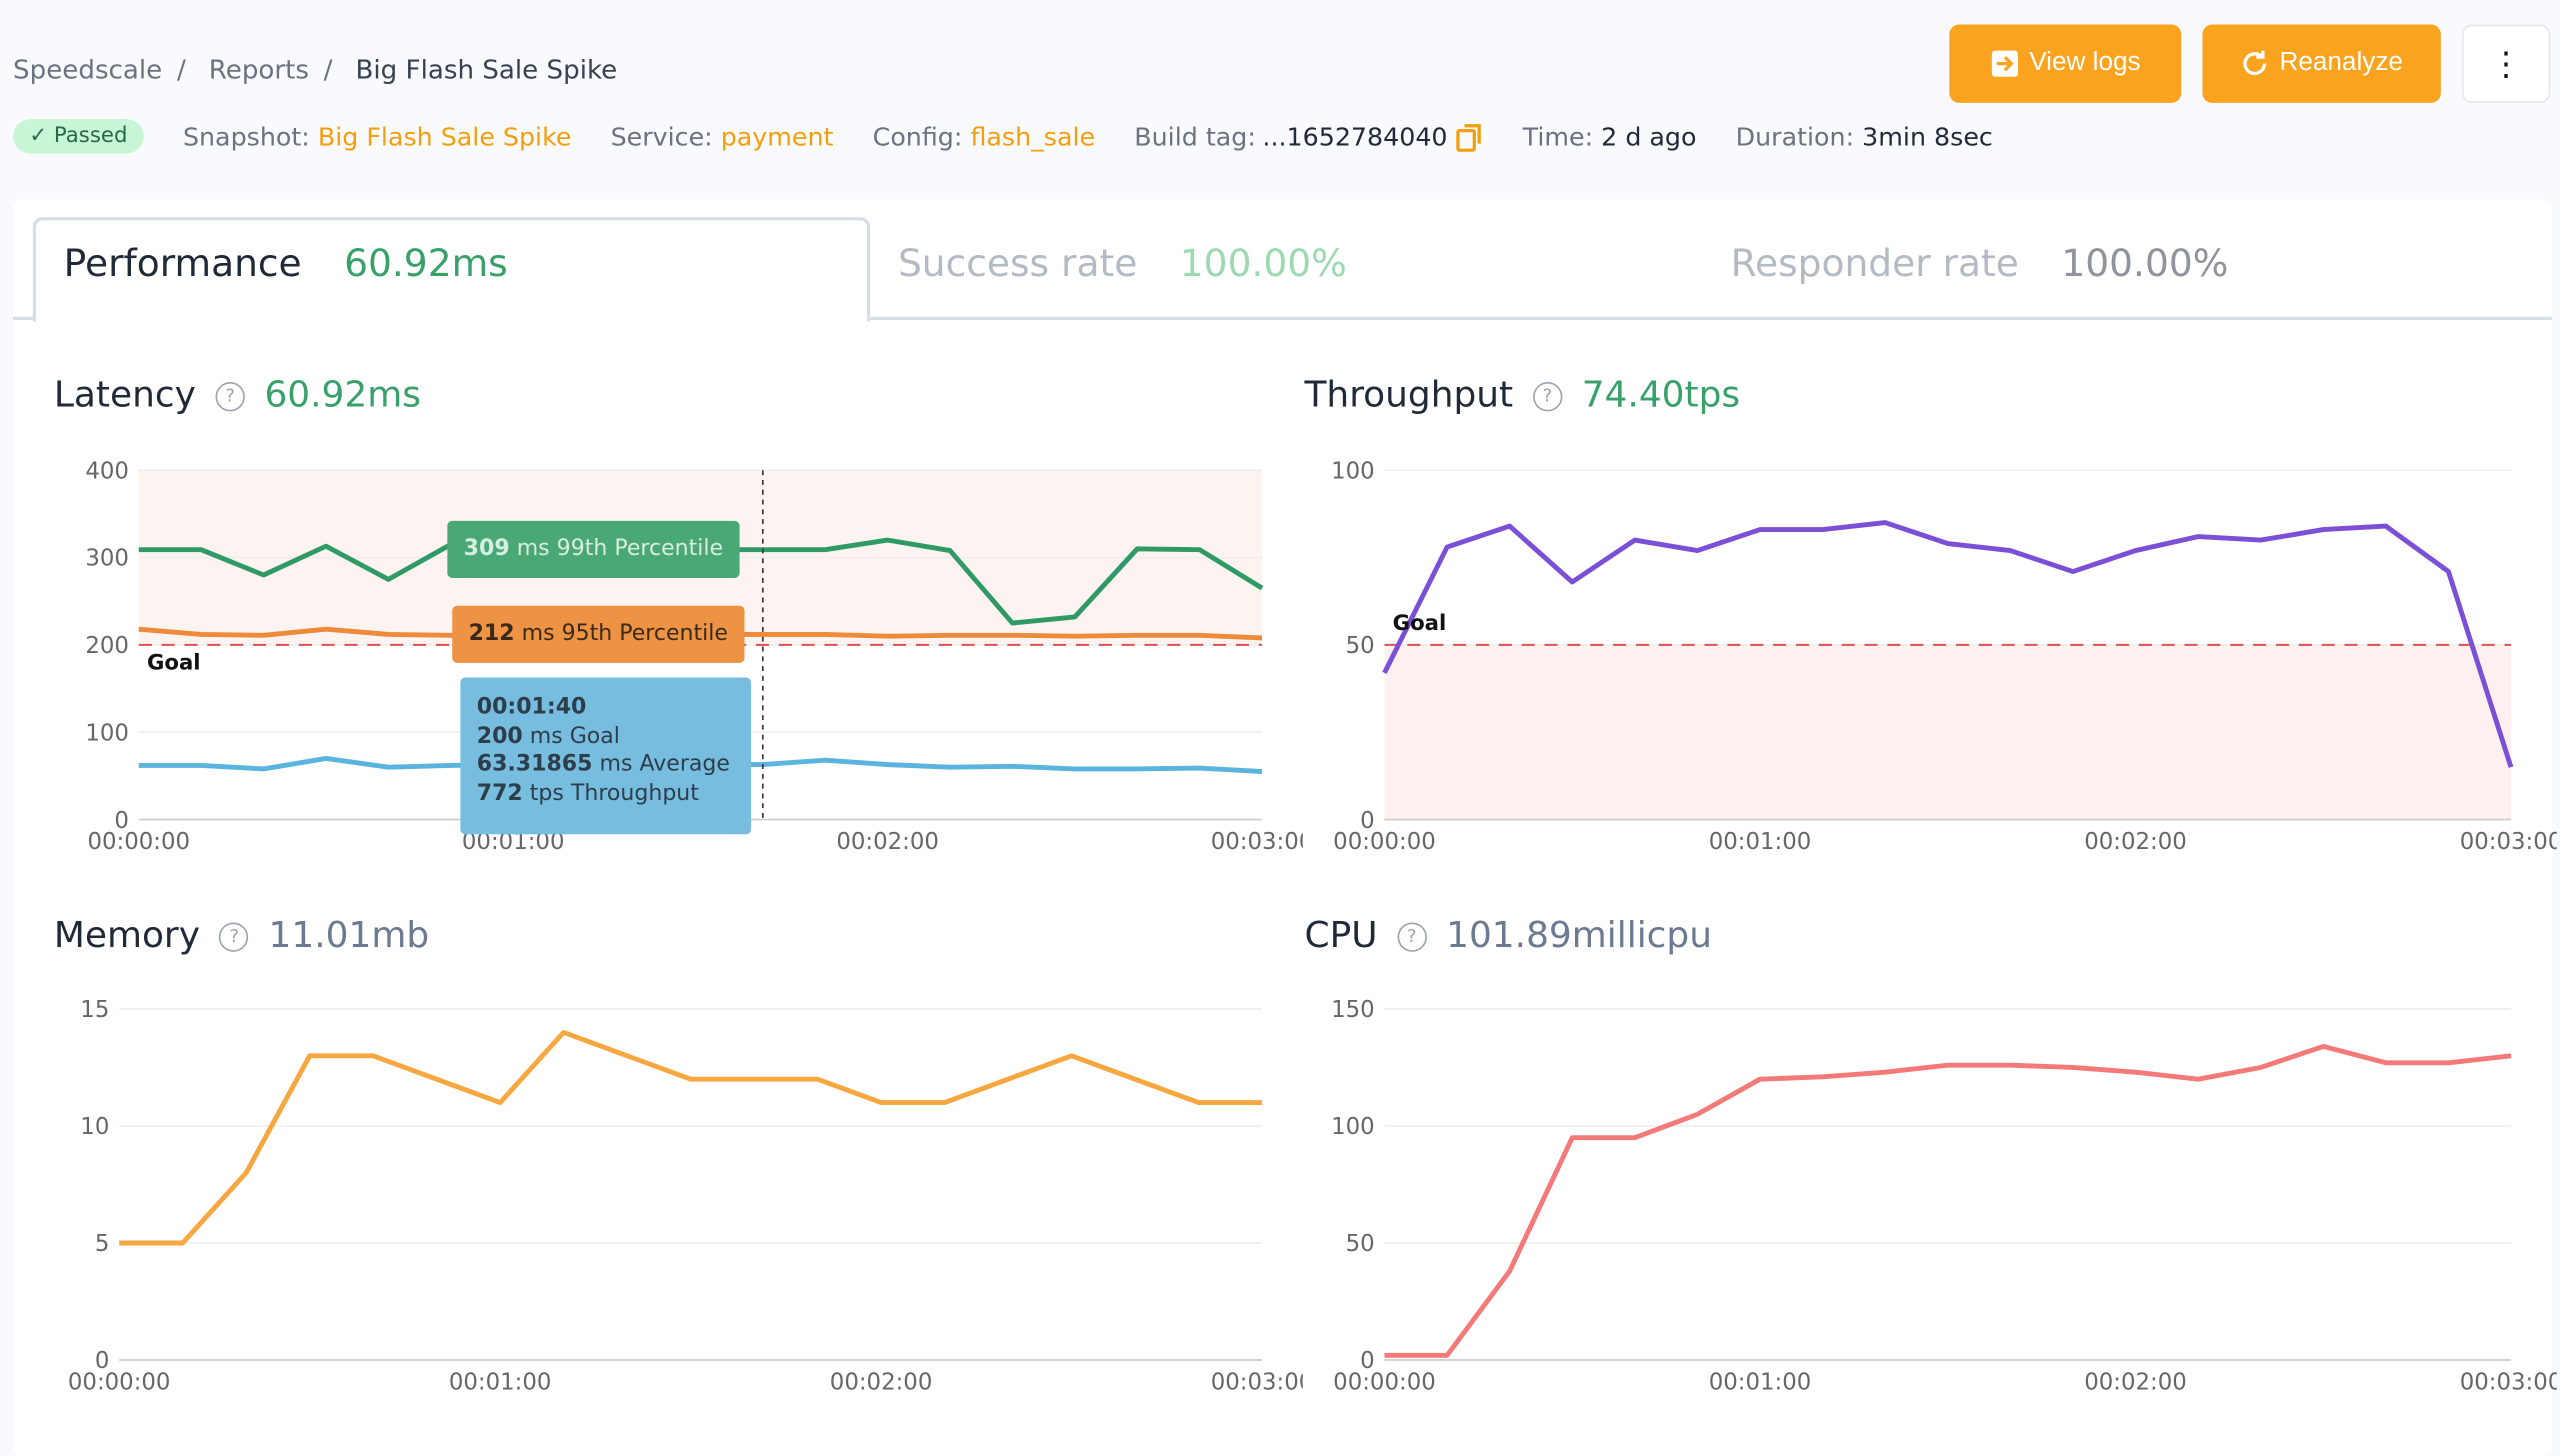  I want to click on y-tick-label: 15, so click(94, 1010).